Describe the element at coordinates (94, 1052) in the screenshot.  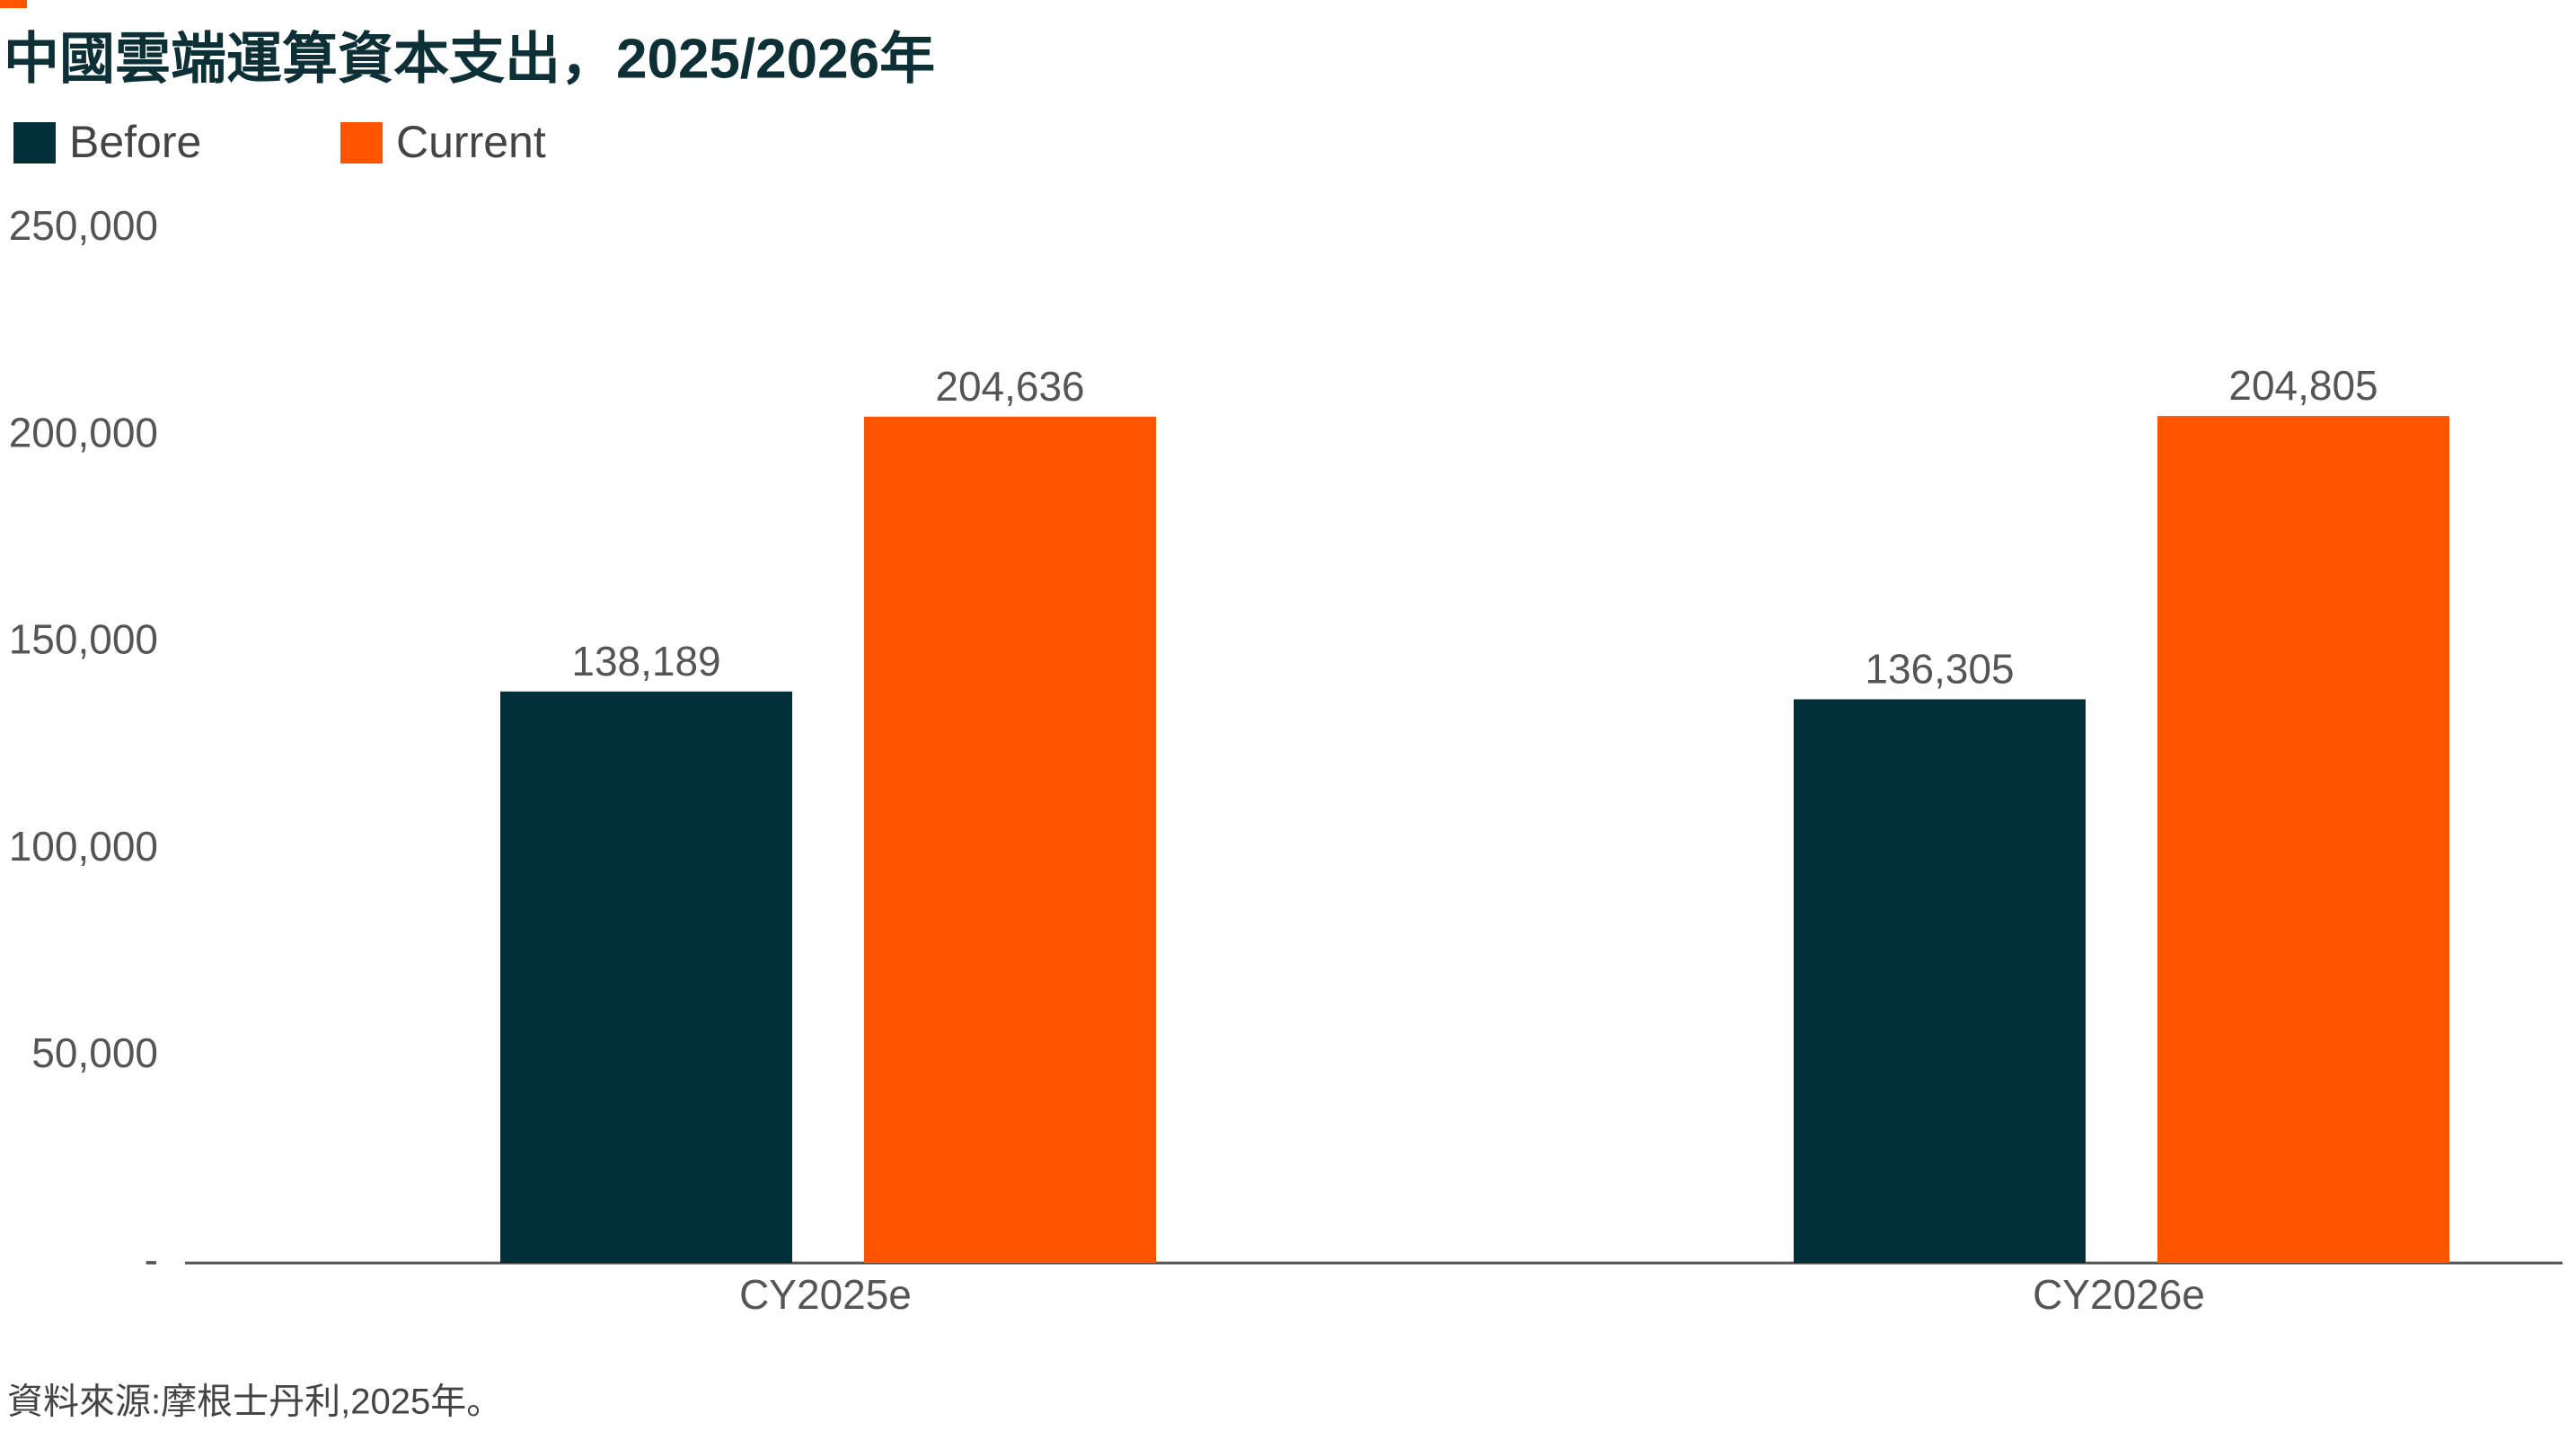
I see `y-tick-label: 50,000` at that location.